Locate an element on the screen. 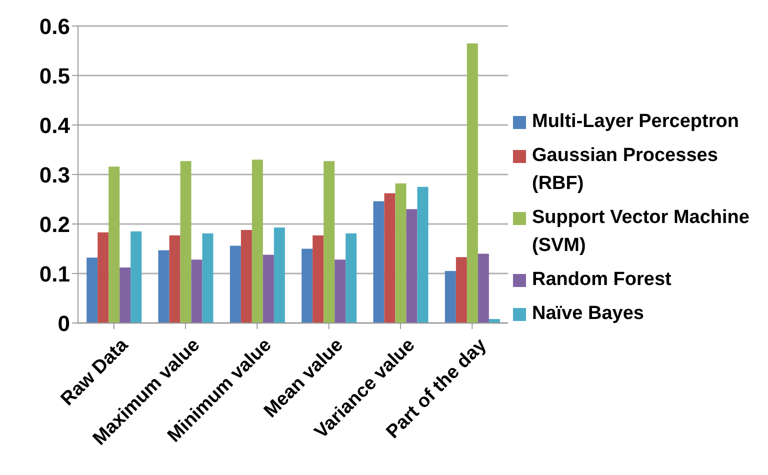 This screenshot has height=475, width=768. legend-label: Naïve Bayes is located at coordinates (588, 314).